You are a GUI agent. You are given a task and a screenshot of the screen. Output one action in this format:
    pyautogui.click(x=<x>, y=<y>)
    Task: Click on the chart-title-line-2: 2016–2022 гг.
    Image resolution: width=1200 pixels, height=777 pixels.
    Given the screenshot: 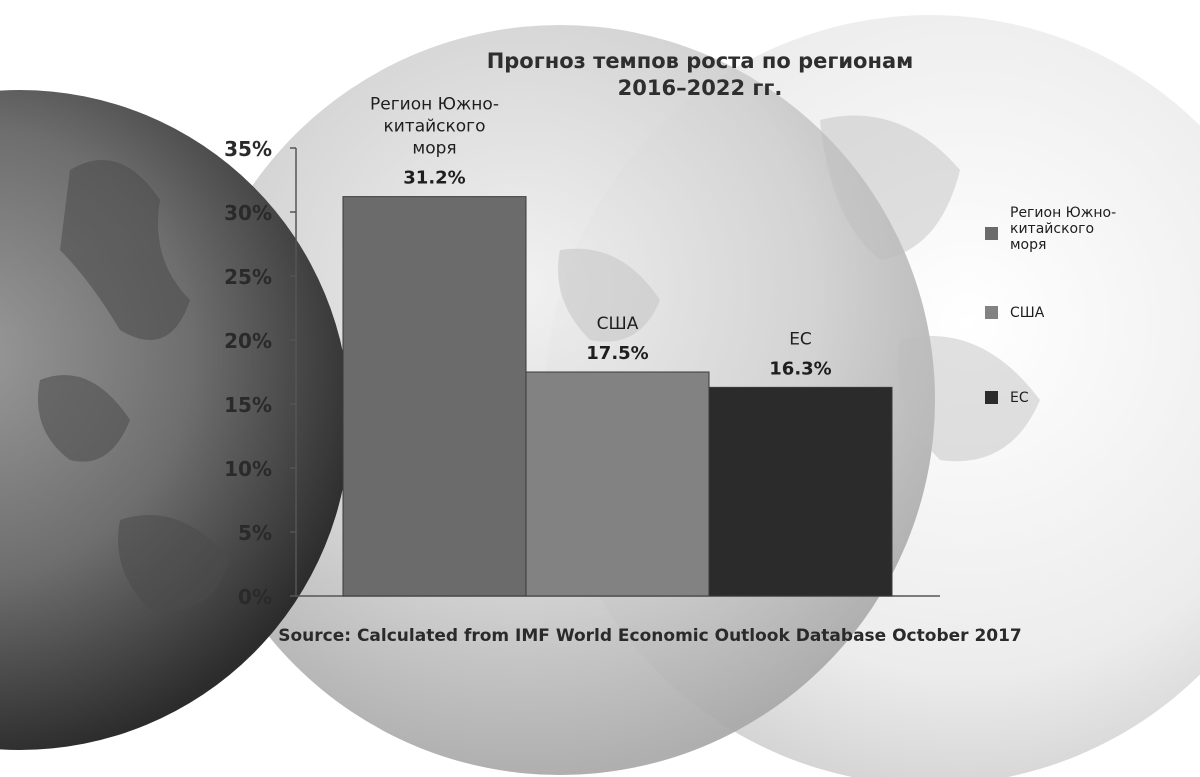 What is the action you would take?
    pyautogui.click(x=700, y=88)
    